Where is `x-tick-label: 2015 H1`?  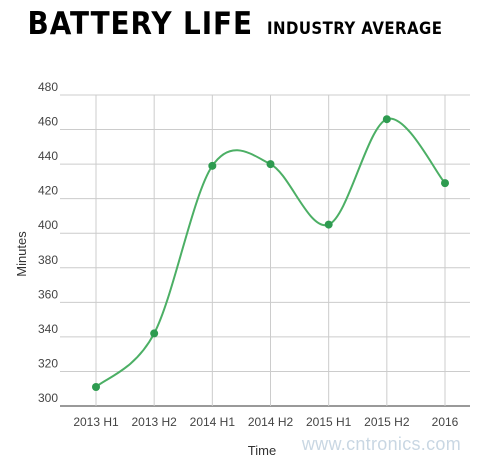
x-tick-label: 2015 H1 is located at coordinates (329, 422).